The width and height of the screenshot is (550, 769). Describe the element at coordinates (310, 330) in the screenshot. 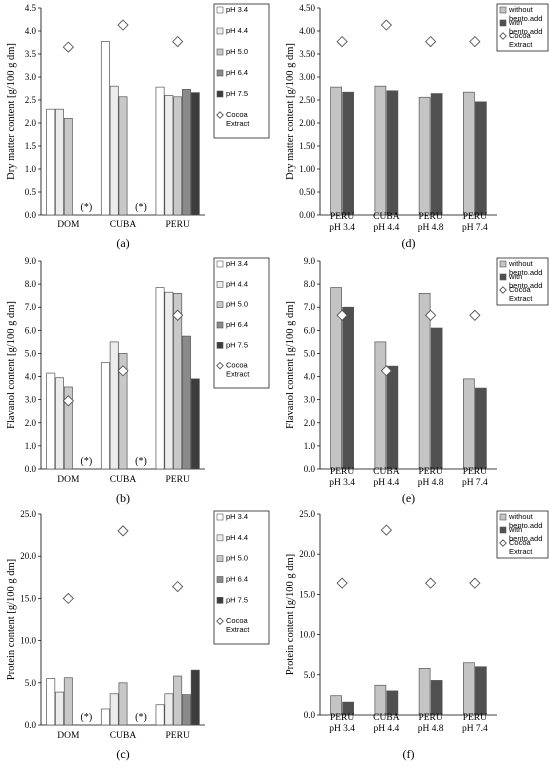

I see `y-tick-label: 6.0` at that location.